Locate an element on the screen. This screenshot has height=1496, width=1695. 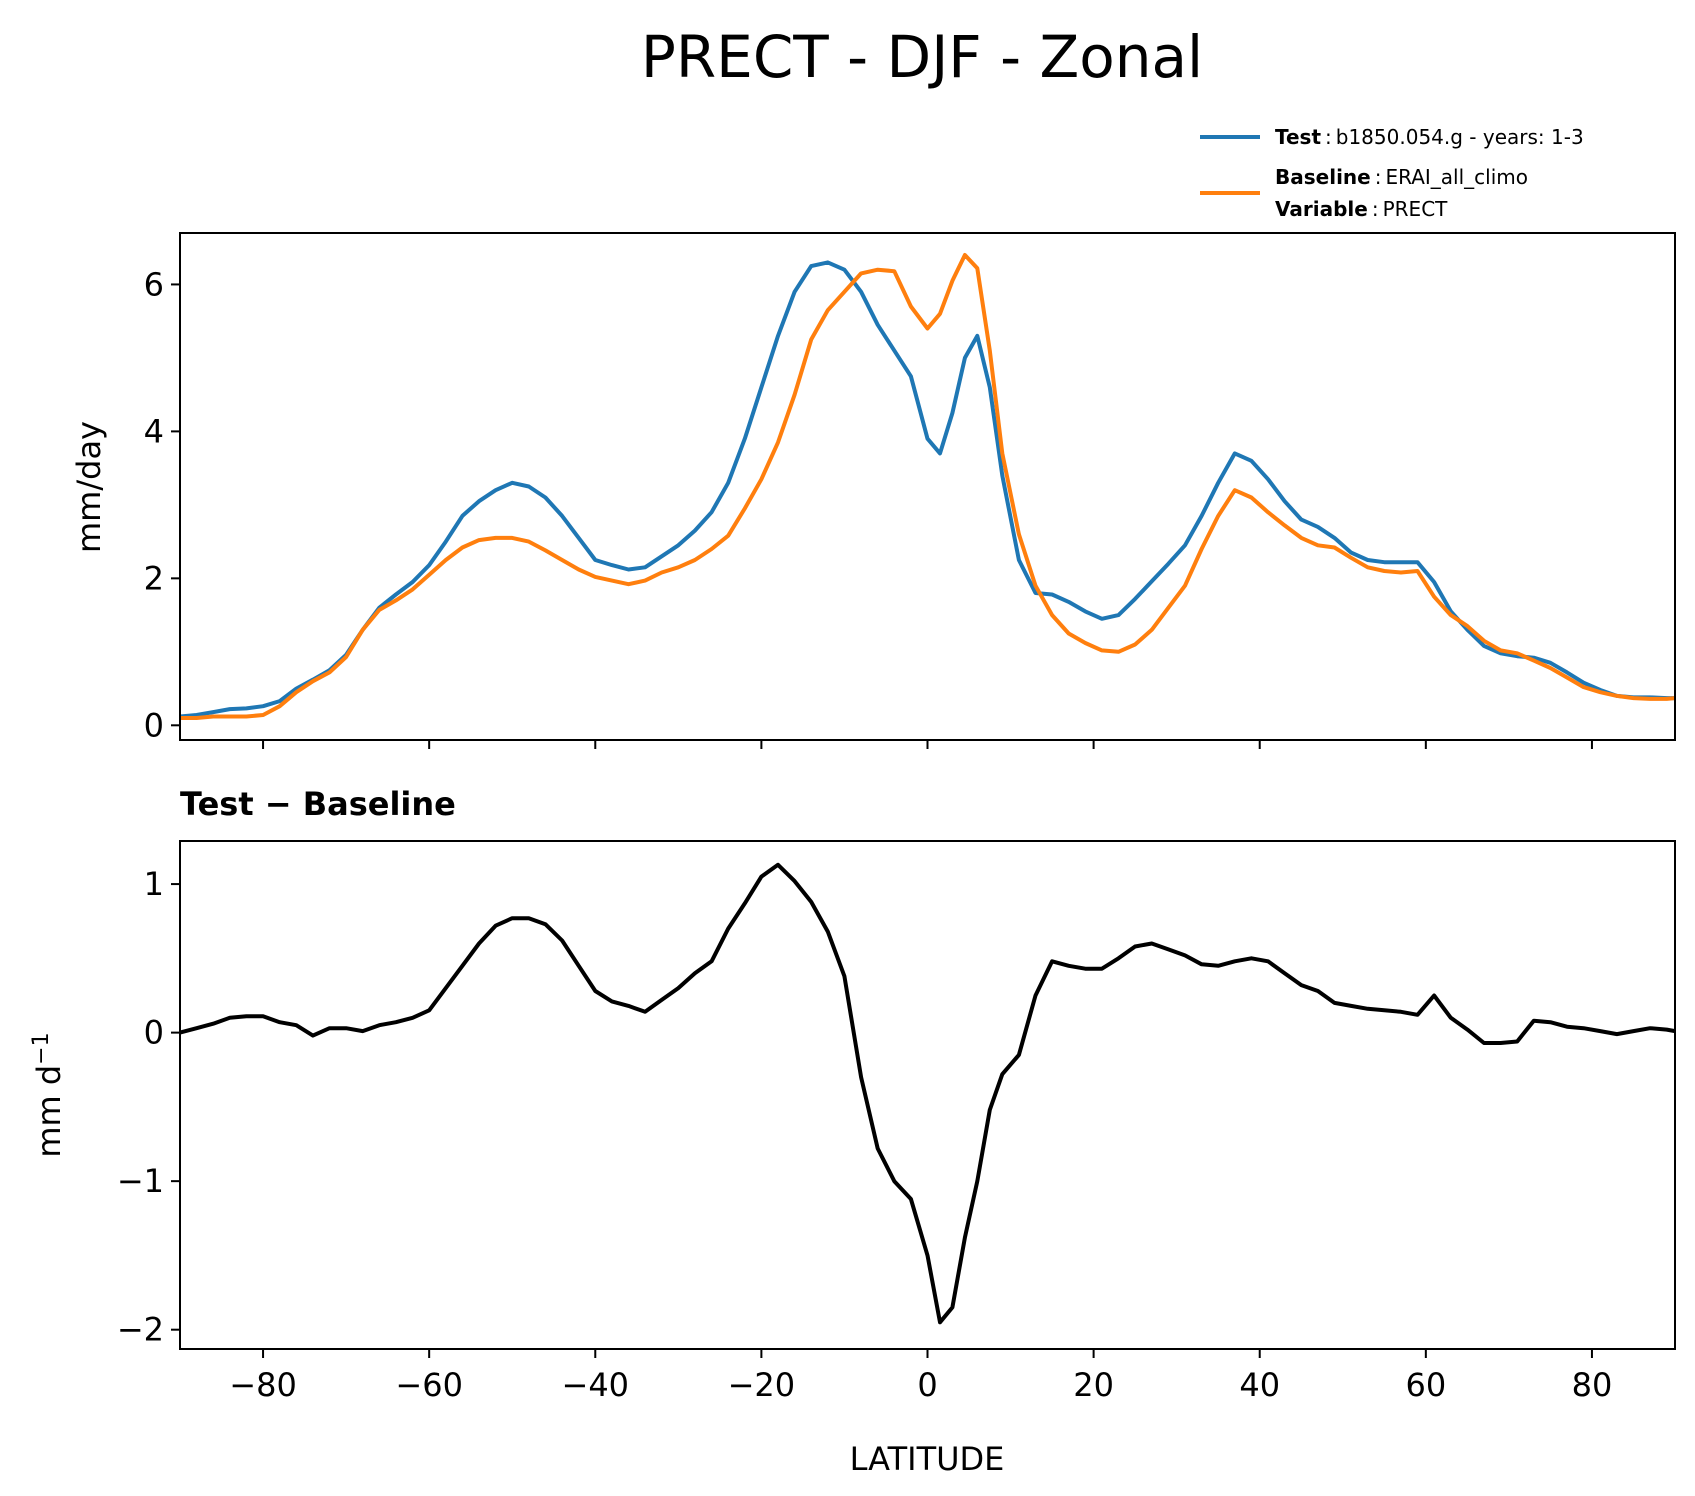
bottom-x-tick-label: −40 is located at coordinates (596, 1385).